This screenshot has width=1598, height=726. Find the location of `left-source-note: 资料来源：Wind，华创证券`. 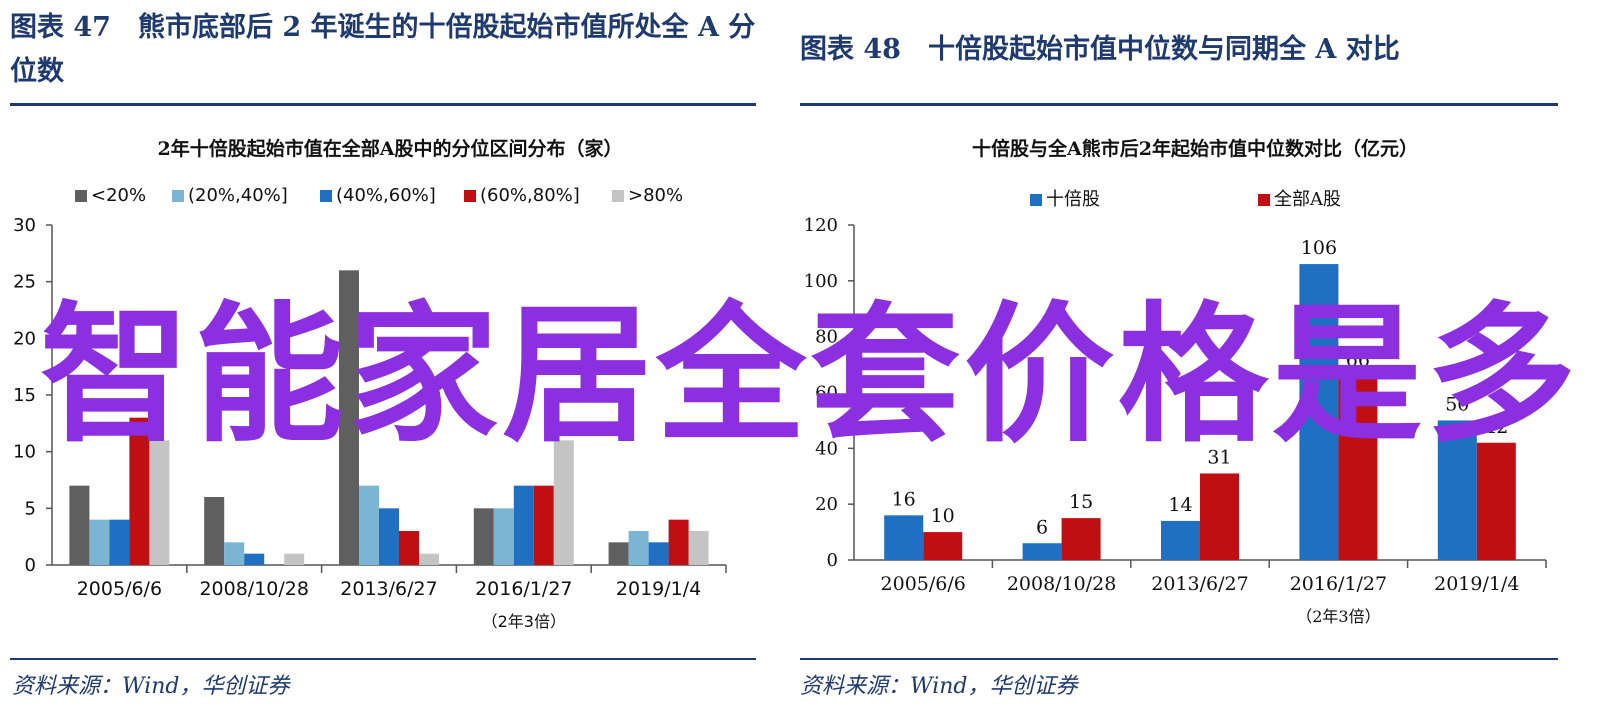

left-source-note: 资料来源：Wind，华创证券 is located at coordinates (151, 686).